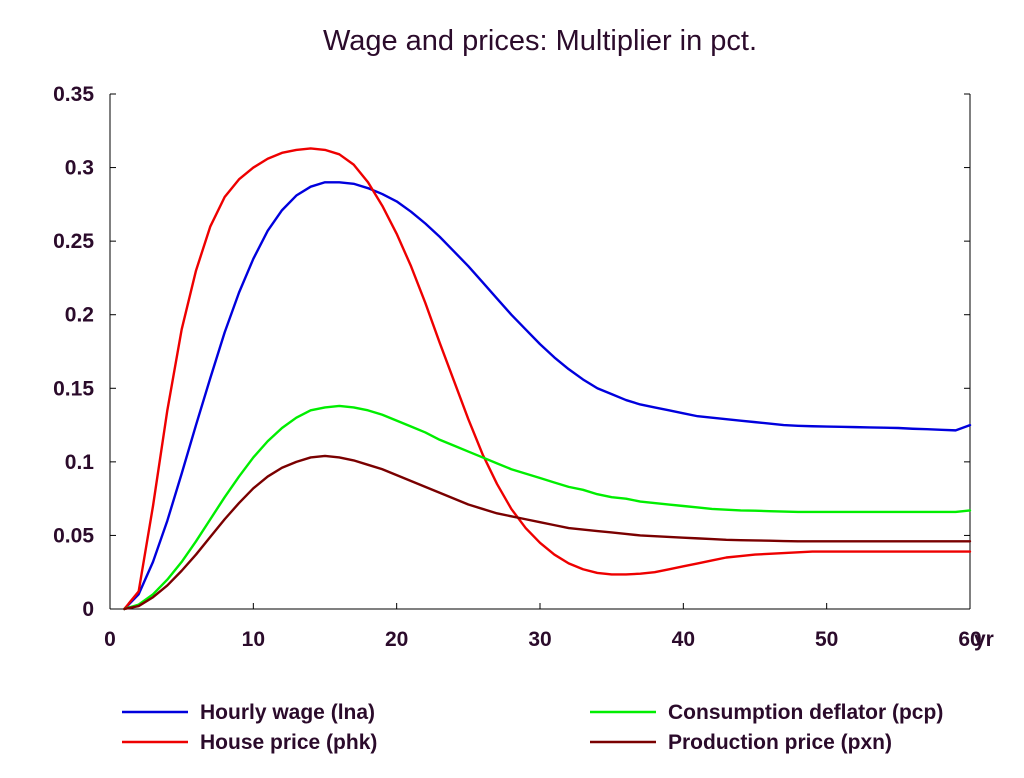 The height and width of the screenshot is (778, 1024). Describe the element at coordinates (73, 94) in the screenshot. I see `y-tick-label: 0.35` at that location.